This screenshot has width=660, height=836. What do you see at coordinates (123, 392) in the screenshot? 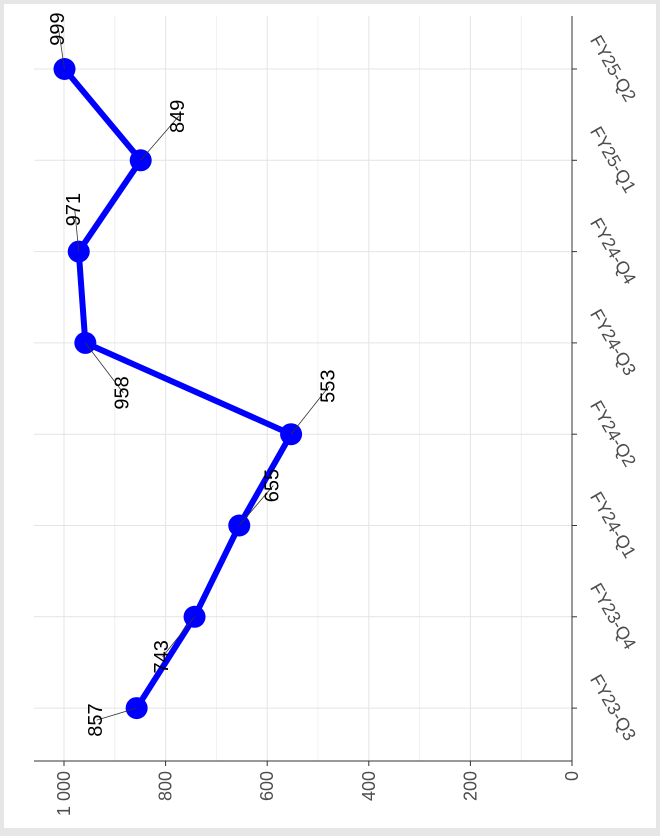
I see `data-label: 958` at bounding box center [123, 392].